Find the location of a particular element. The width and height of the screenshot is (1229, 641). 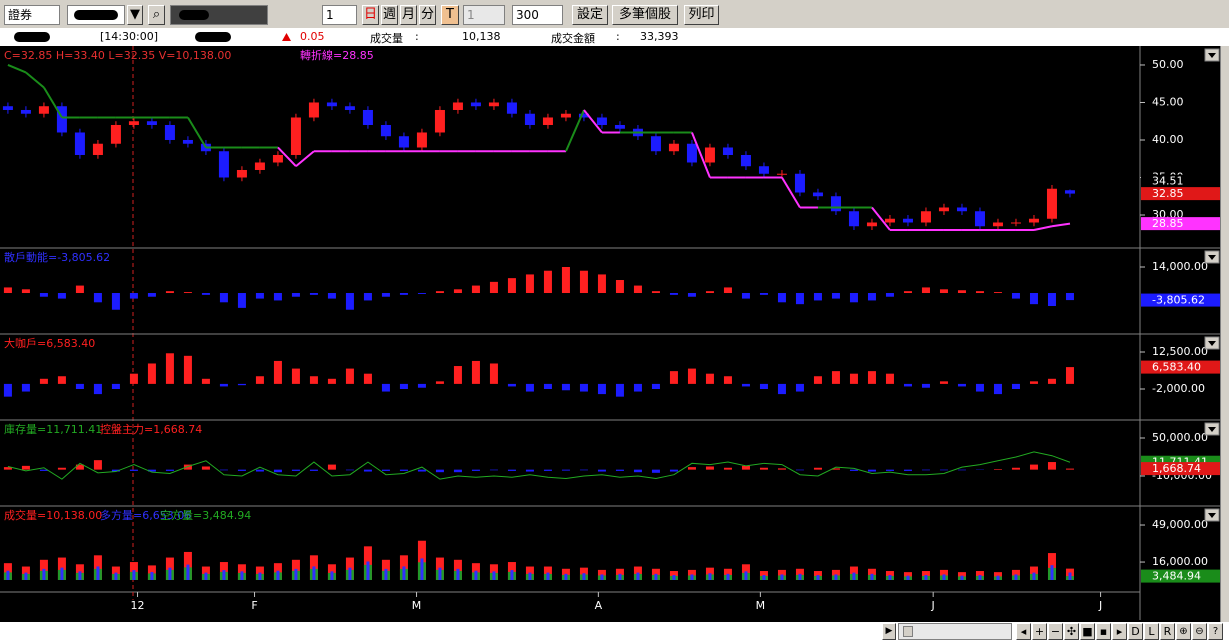

nav-icon: ? is located at coordinates (1215, 631).